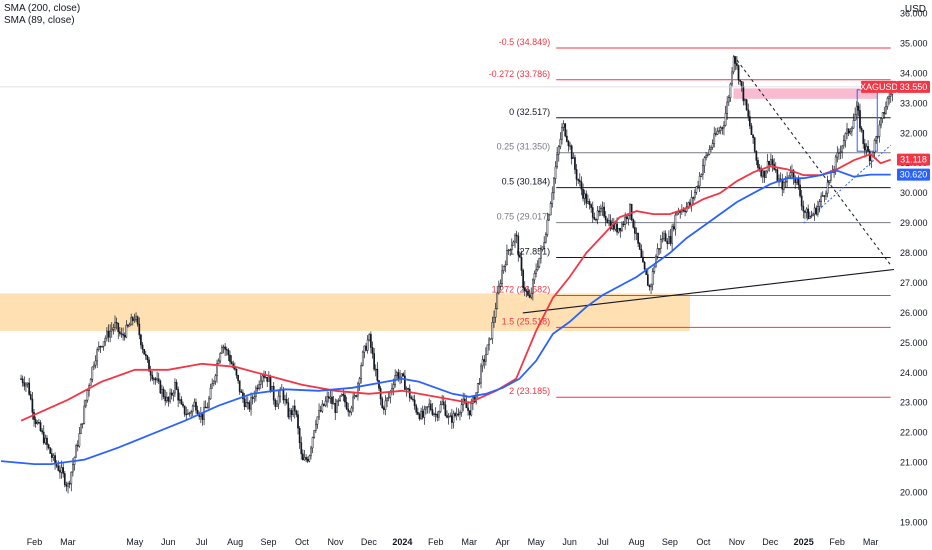 Image resolution: width=932 pixels, height=550 pixels. What do you see at coordinates (202, 542) in the screenshot?
I see `x-tick-label-4: Jul` at bounding box center [202, 542].